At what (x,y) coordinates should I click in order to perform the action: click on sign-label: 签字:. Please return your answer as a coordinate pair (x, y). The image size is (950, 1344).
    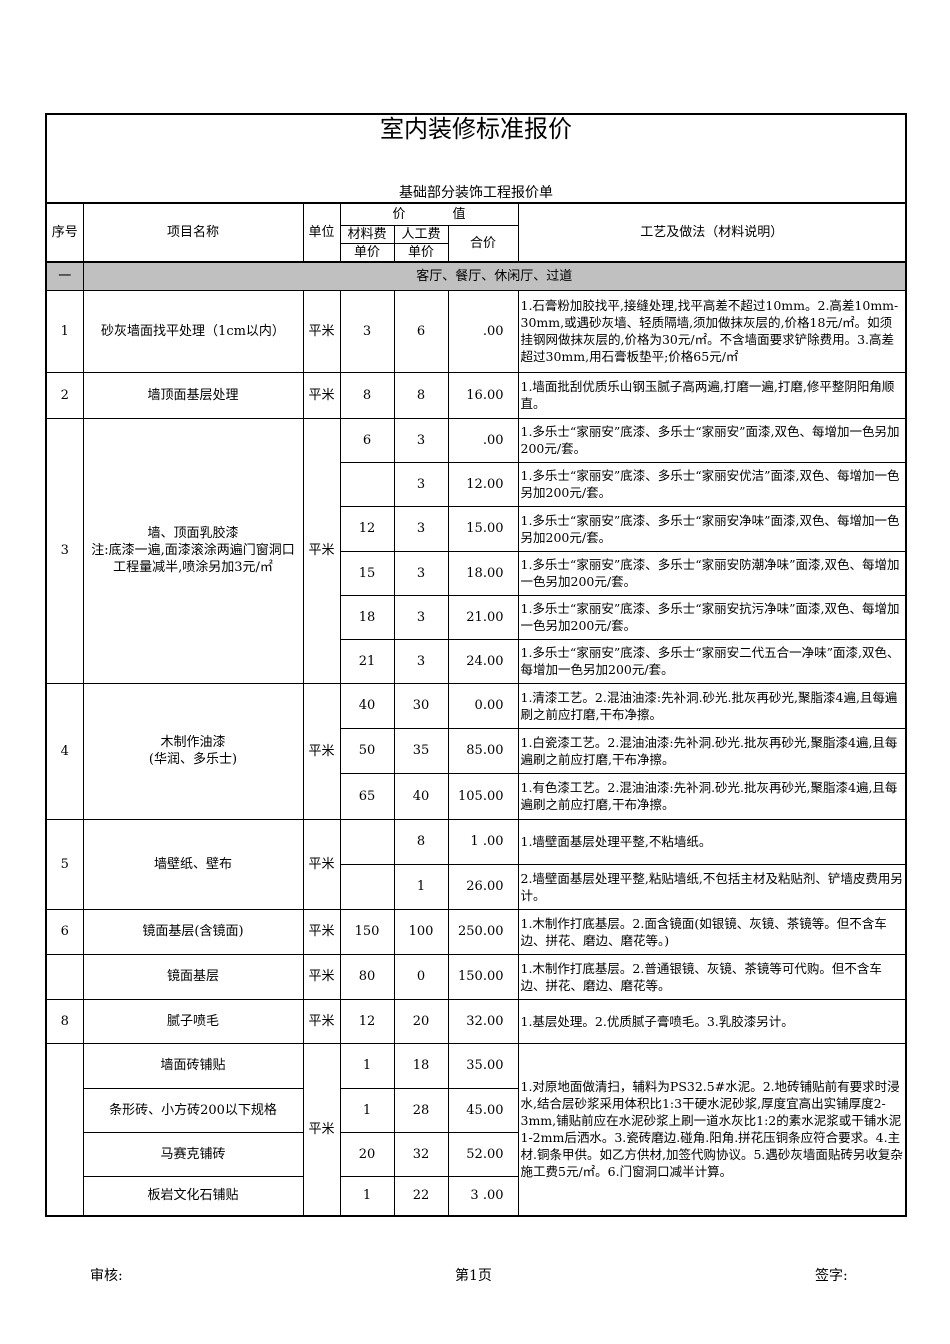
    Looking at the image, I should click on (831, 1276).